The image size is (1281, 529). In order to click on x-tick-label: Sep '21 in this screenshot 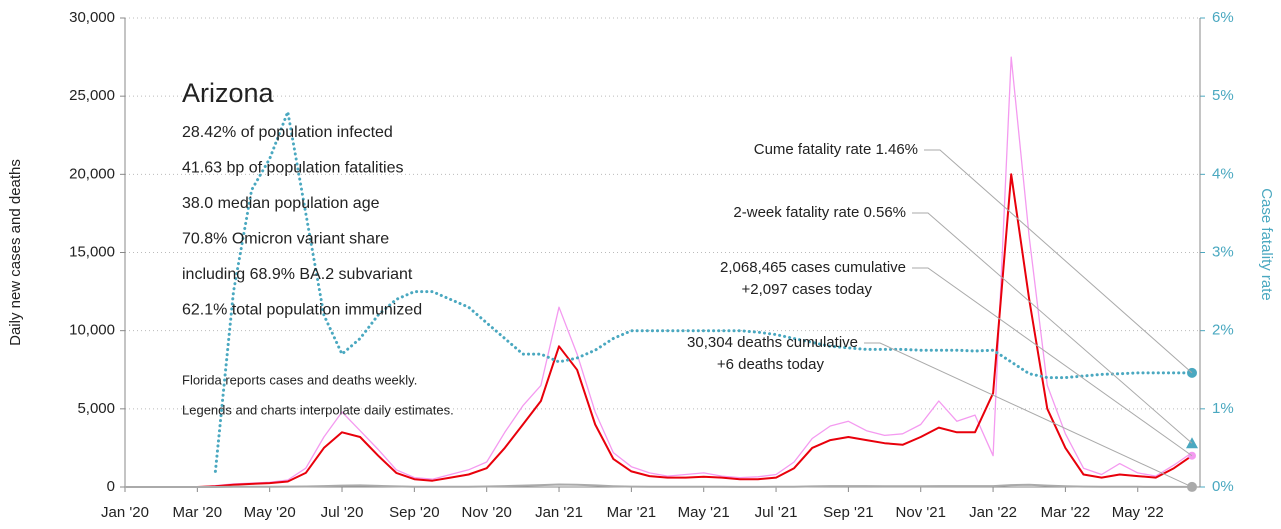, I will do `click(848, 512)`.